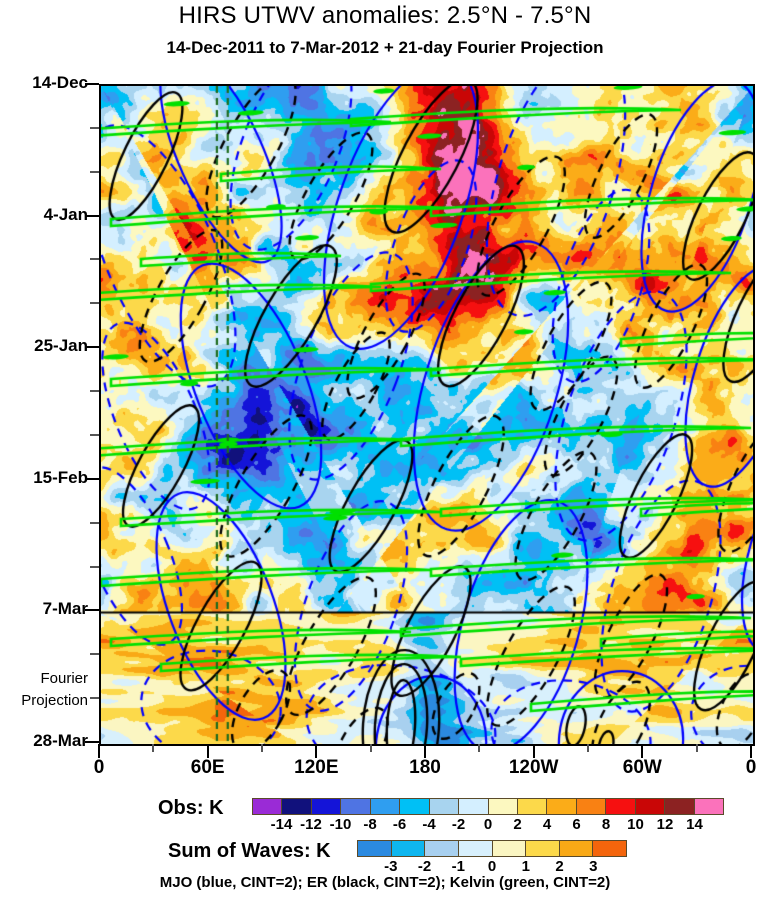 This screenshot has width=770, height=899. Describe the element at coordinates (399, 824) in the screenshot. I see `colorbar-tick: -6` at that location.